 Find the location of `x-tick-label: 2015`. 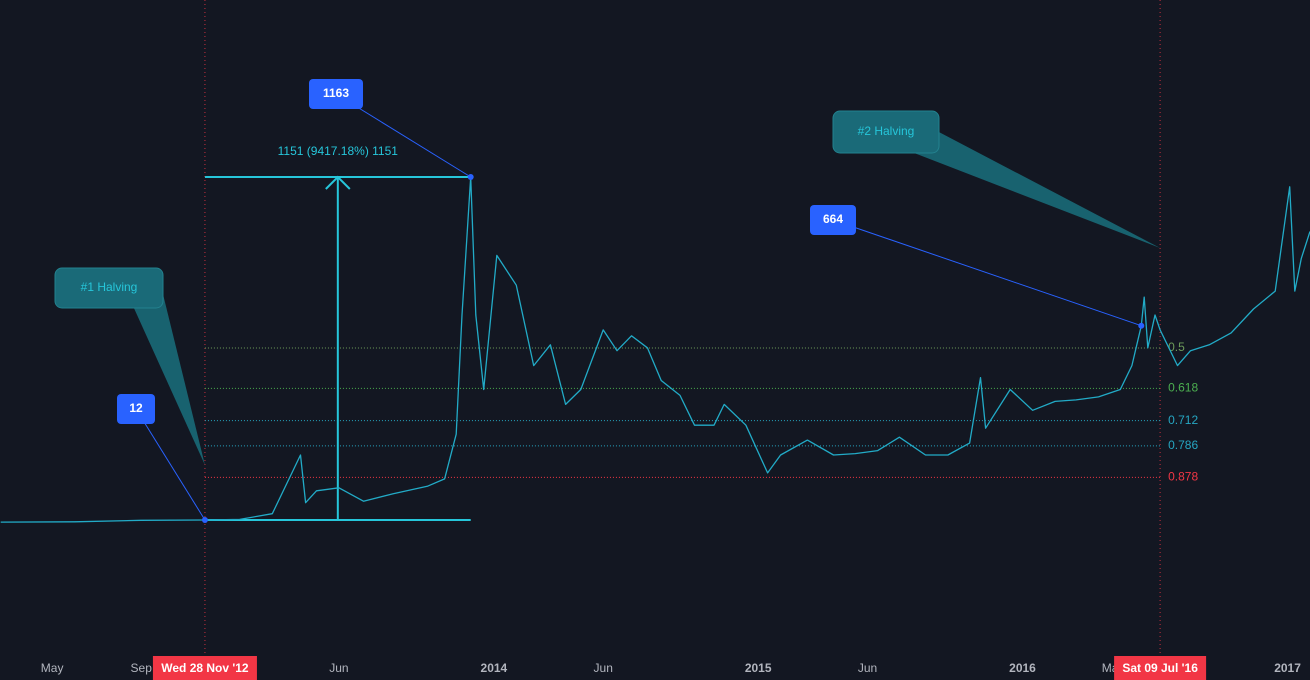

x-tick-label: 2015 is located at coordinates (758, 668).